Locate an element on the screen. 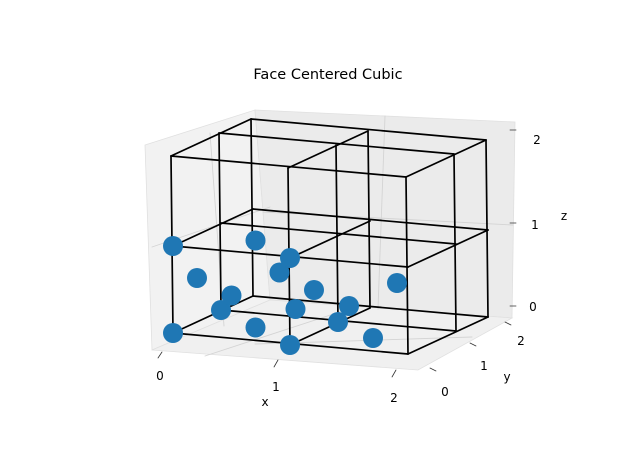 The height and width of the screenshot is (473, 640). z-axis-label: z is located at coordinates (564, 216).